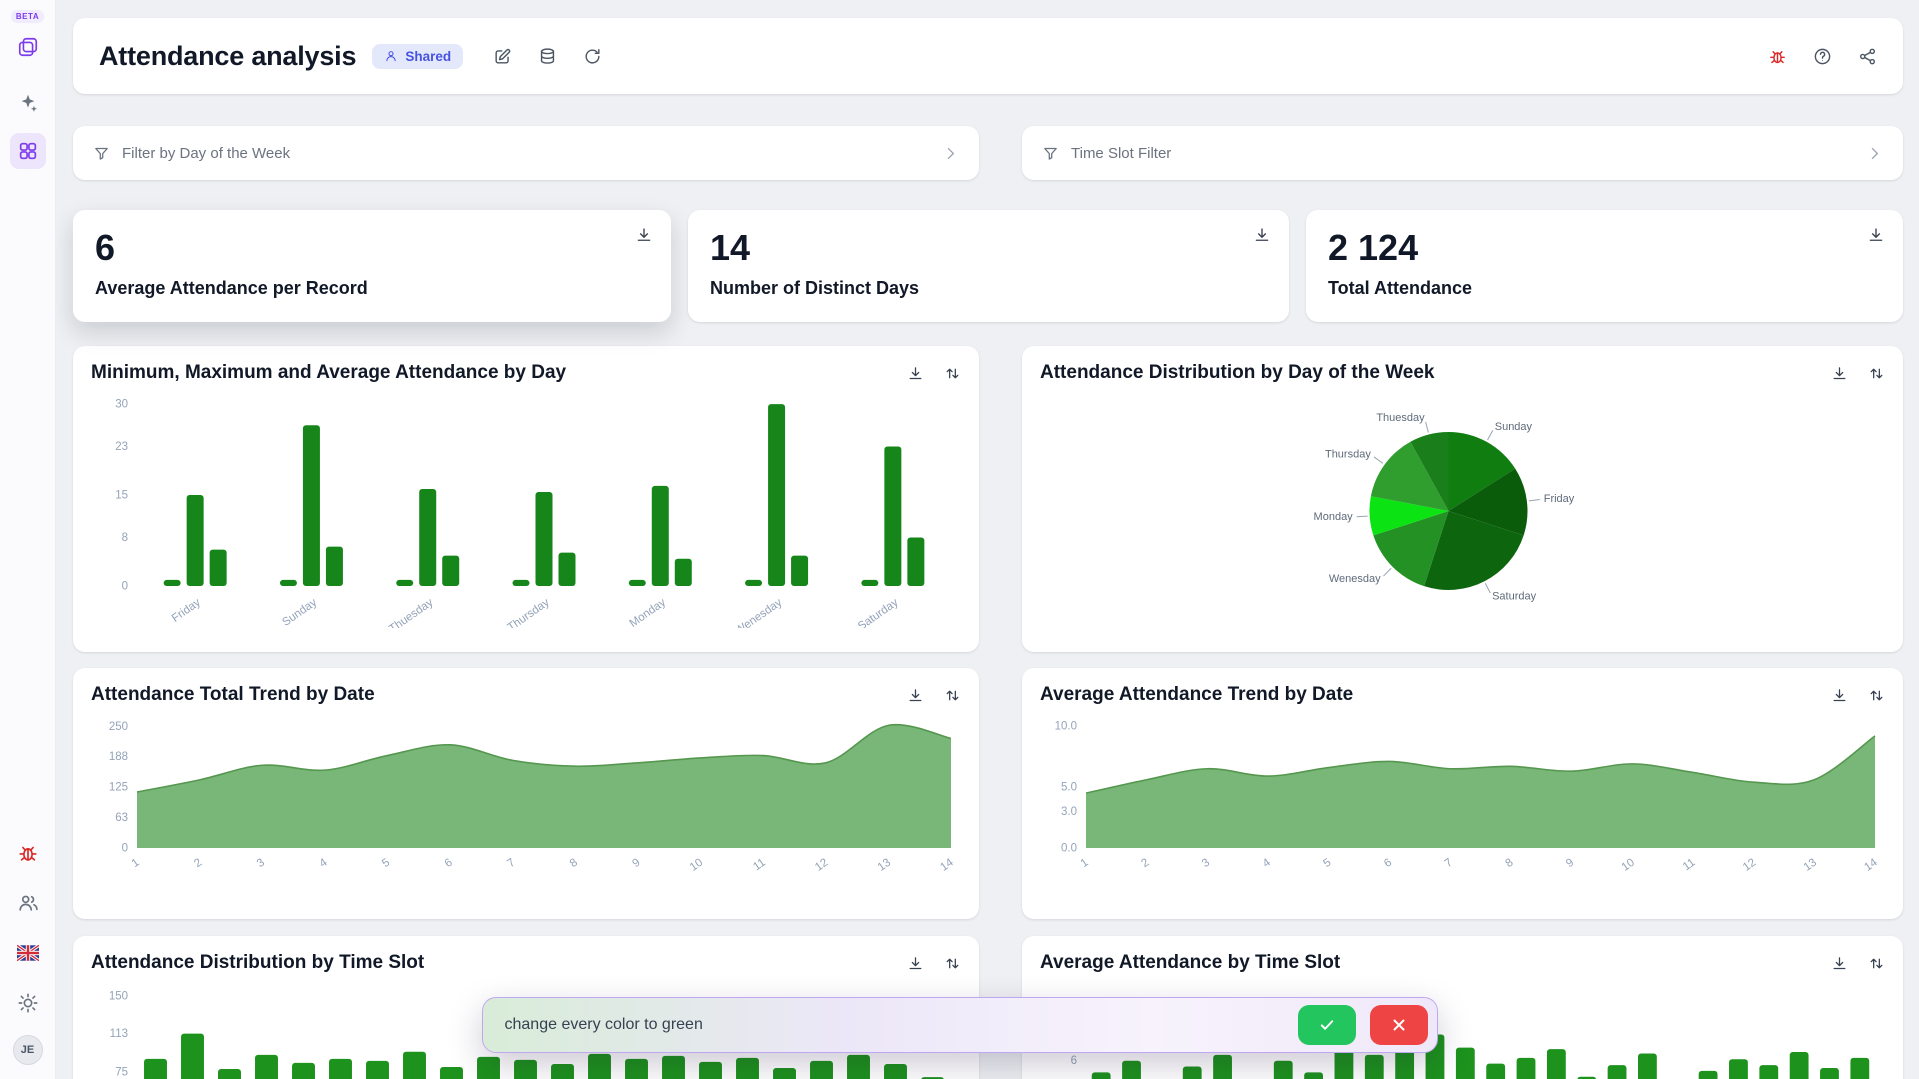  What do you see at coordinates (391, 56) in the screenshot?
I see `person-icon` at bounding box center [391, 56].